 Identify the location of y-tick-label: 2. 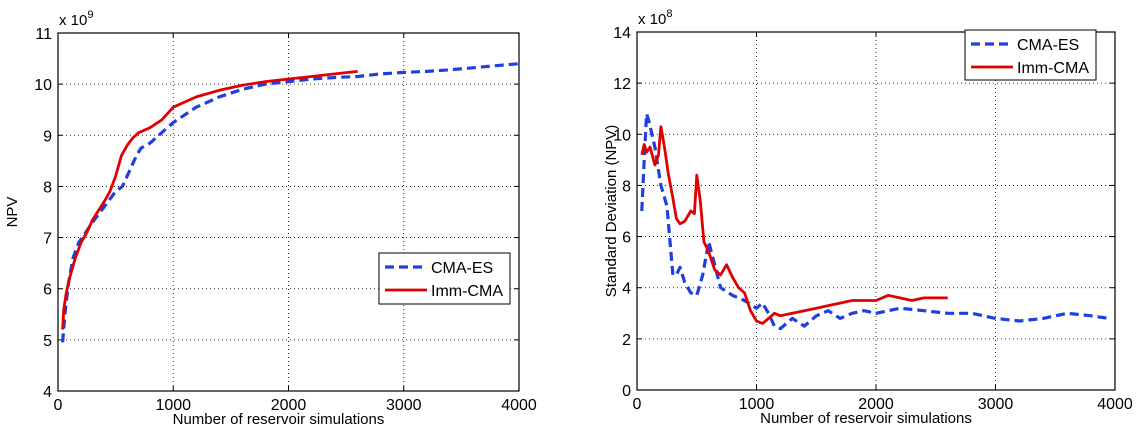
(626, 340).